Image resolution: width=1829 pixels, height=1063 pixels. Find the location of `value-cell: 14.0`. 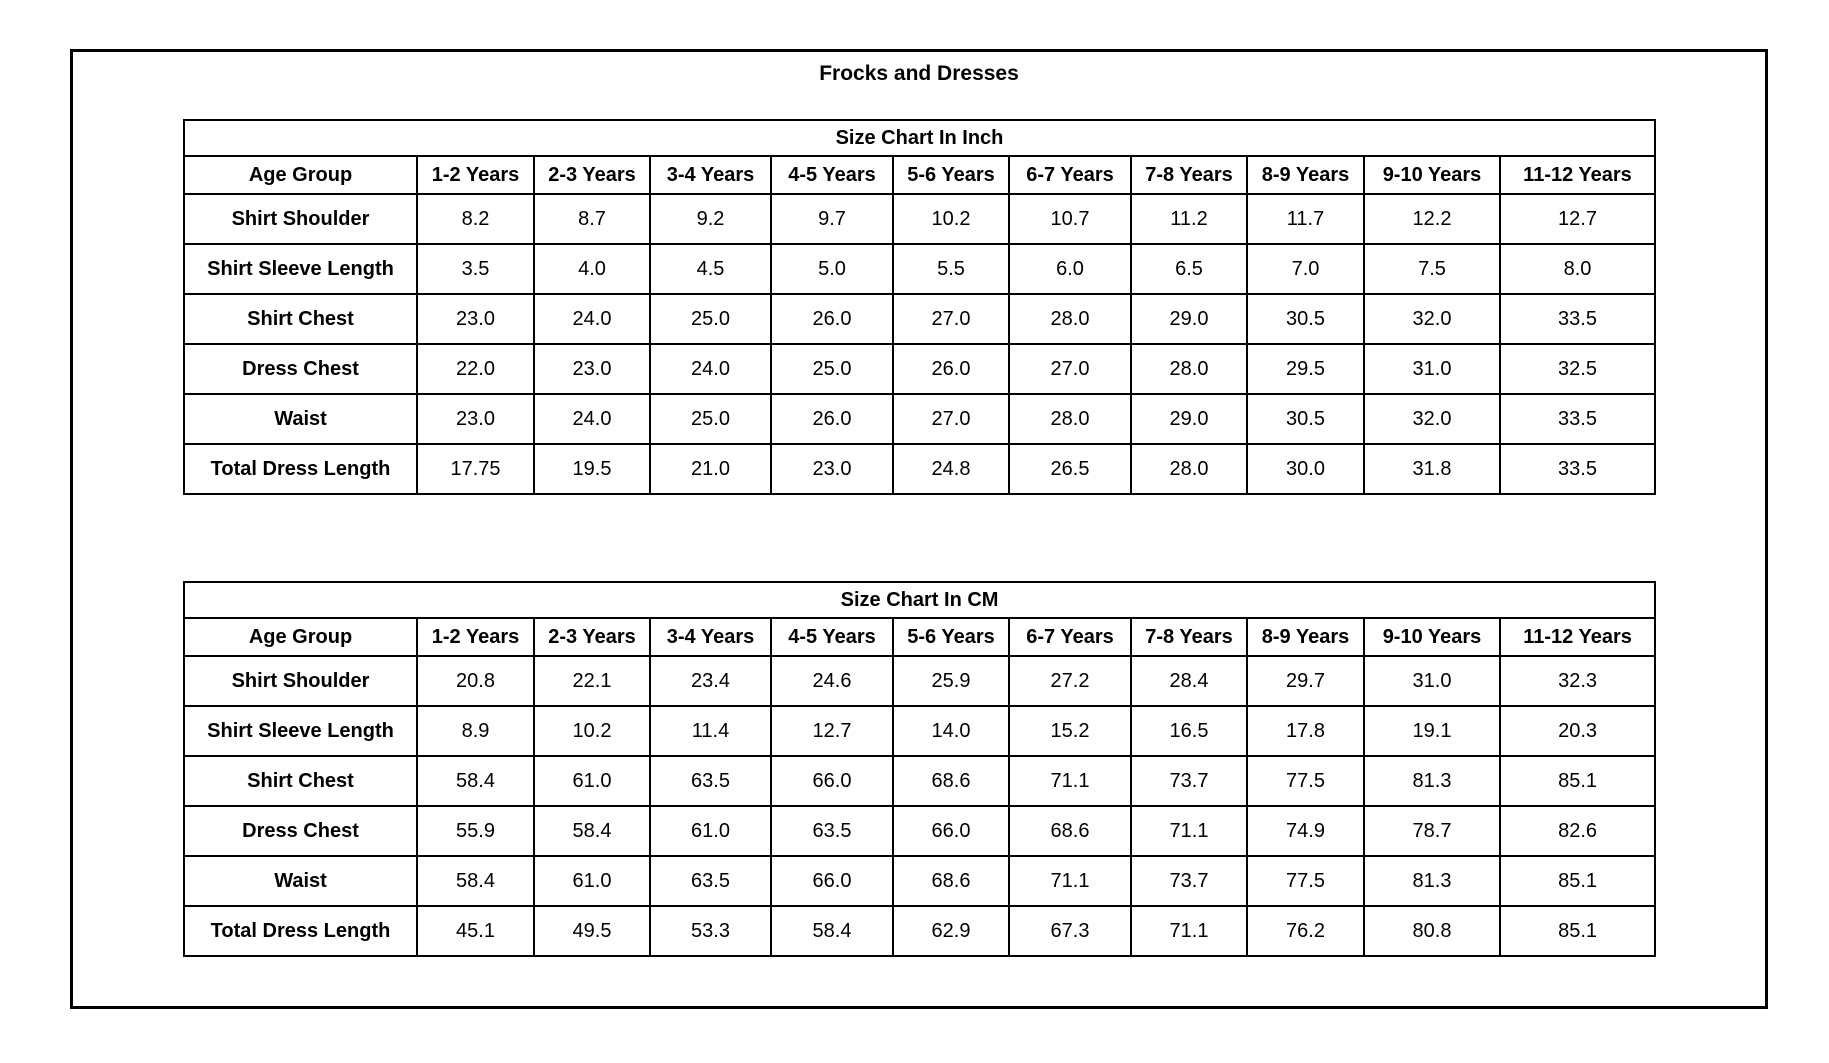

value-cell: 14.0 is located at coordinates (951, 731).